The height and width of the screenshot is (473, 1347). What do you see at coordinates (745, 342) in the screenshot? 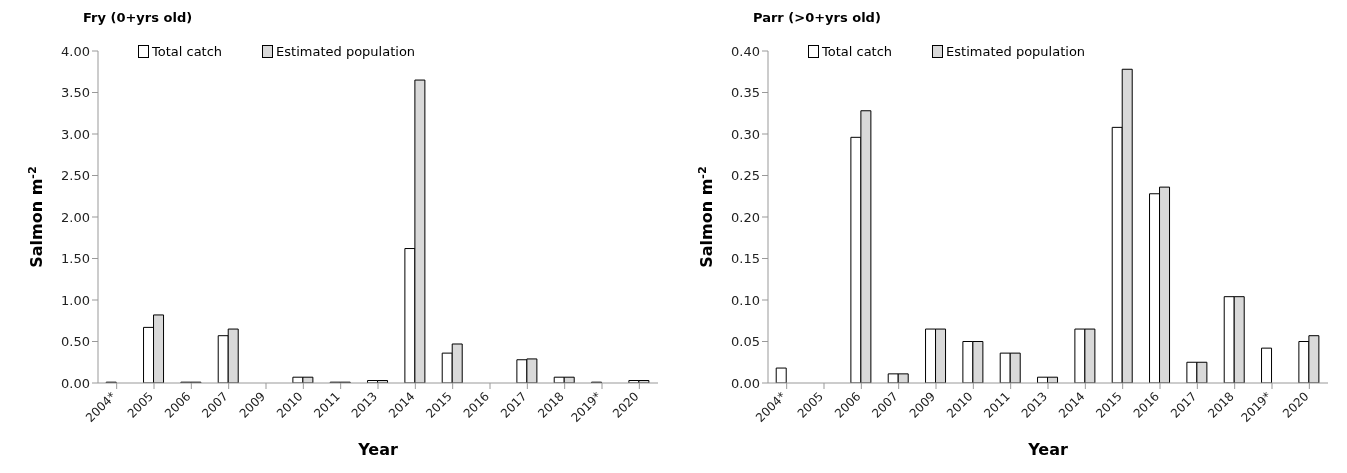
I see `y-tick-label: 0.05` at bounding box center [745, 342].